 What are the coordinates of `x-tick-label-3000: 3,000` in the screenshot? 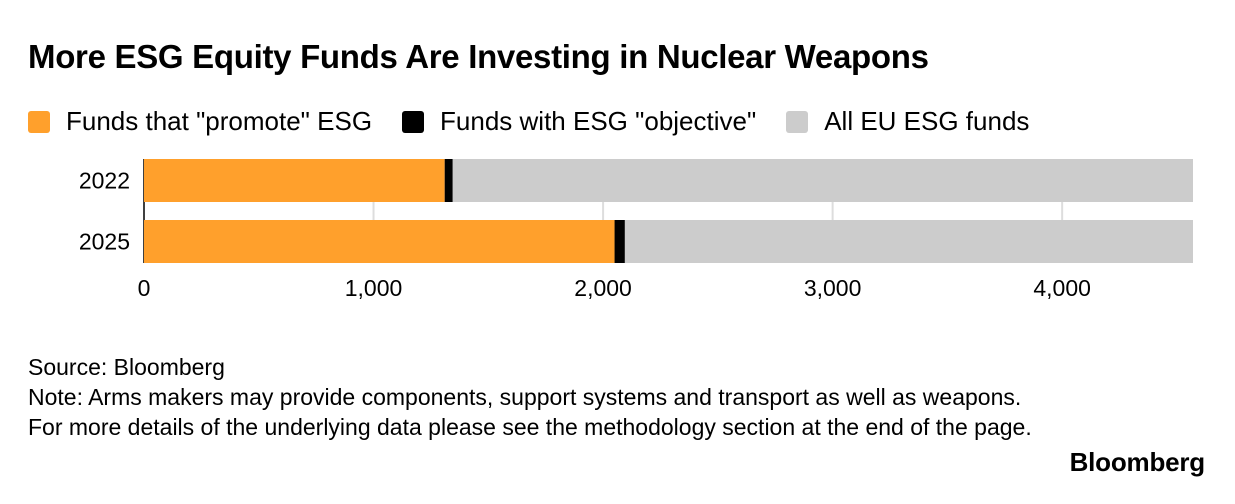 It's located at (833, 288).